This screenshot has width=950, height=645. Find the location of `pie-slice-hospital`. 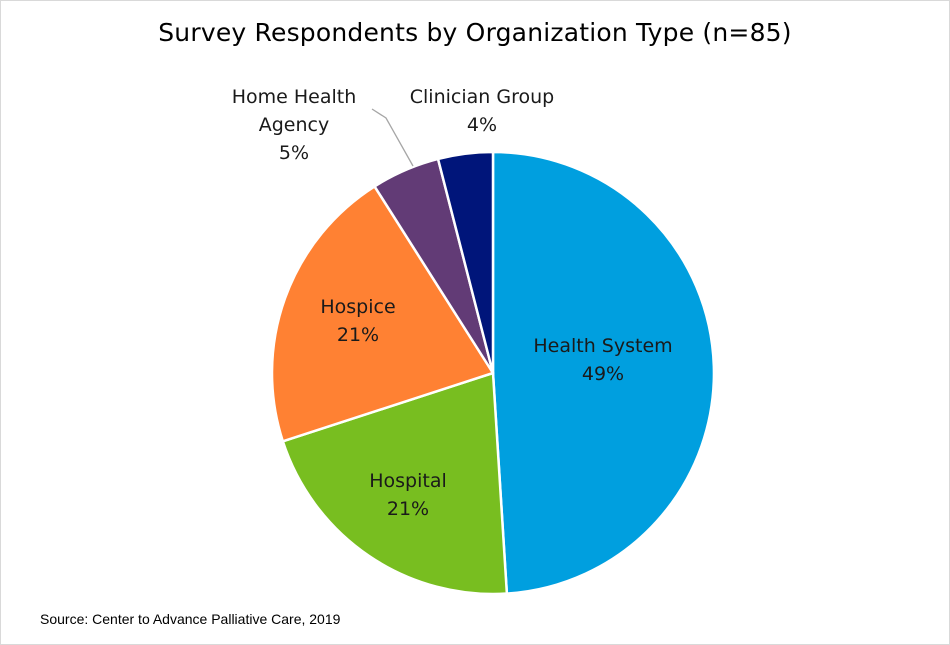

pie-slice-hospital is located at coordinates (395, 483).